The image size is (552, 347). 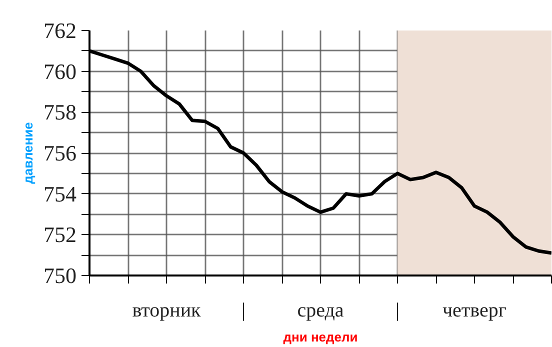 I want to click on x-tick-label: четверг, so click(x=474, y=311).